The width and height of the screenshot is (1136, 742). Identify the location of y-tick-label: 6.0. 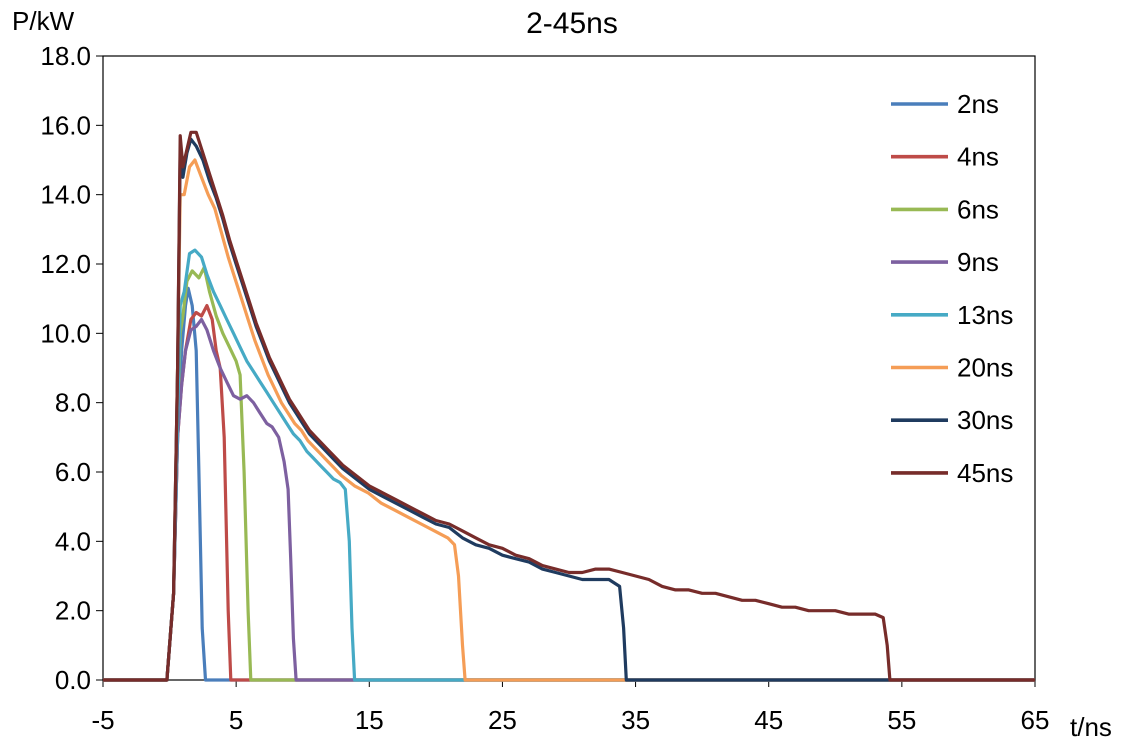
(73, 472).